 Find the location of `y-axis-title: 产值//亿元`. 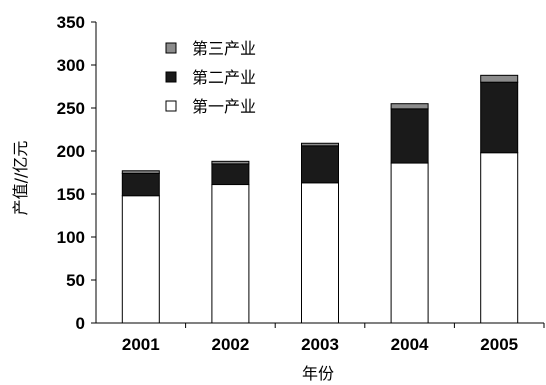

y-axis-title: 产值//亿元 is located at coordinates (20, 178).